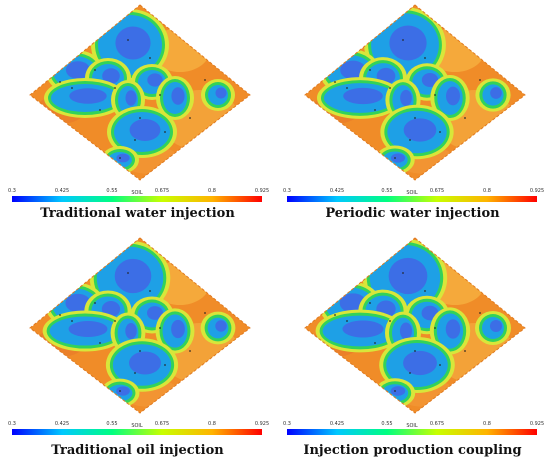 The height and width of the screenshot is (465, 550). Describe the element at coordinates (137, 213) in the screenshot. I see `panel-caption: Traditional water injection` at that location.